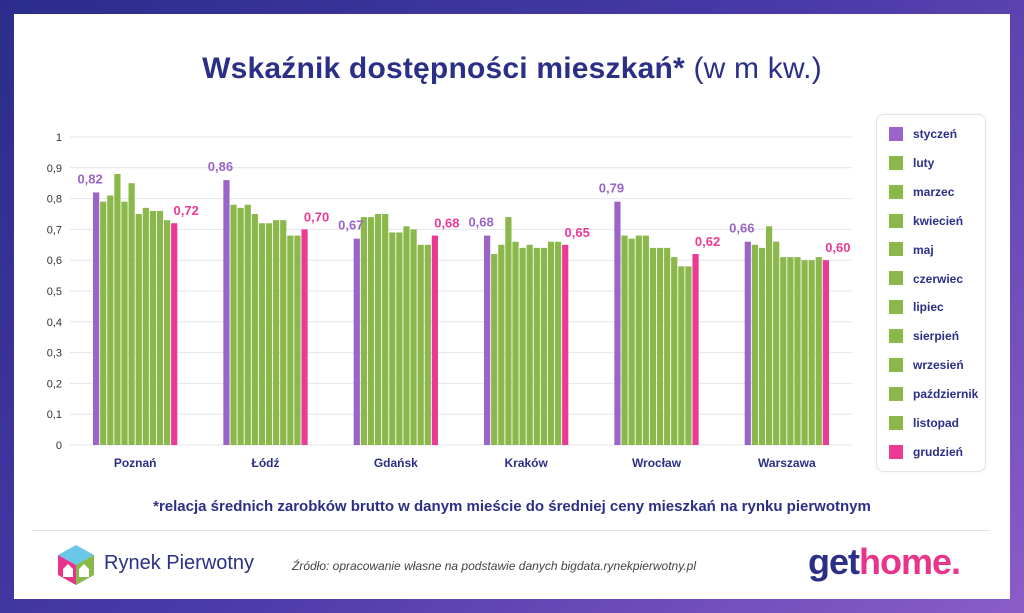 This screenshot has width=1024, height=613. I want to click on y-tick-label: 0,2, so click(54, 384).